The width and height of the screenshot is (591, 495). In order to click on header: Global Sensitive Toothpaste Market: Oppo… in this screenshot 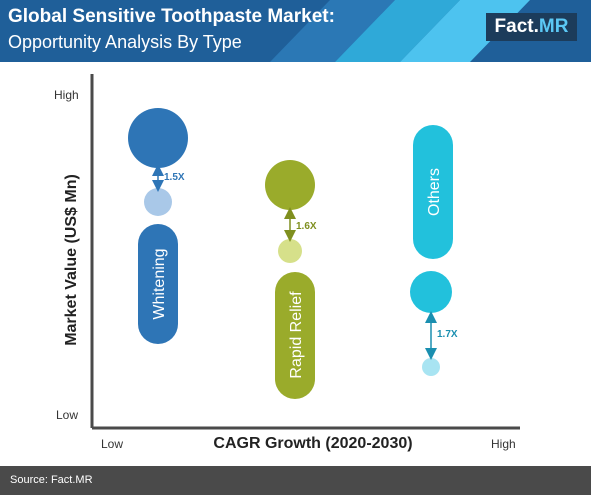, I will do `click(295, 31)`.